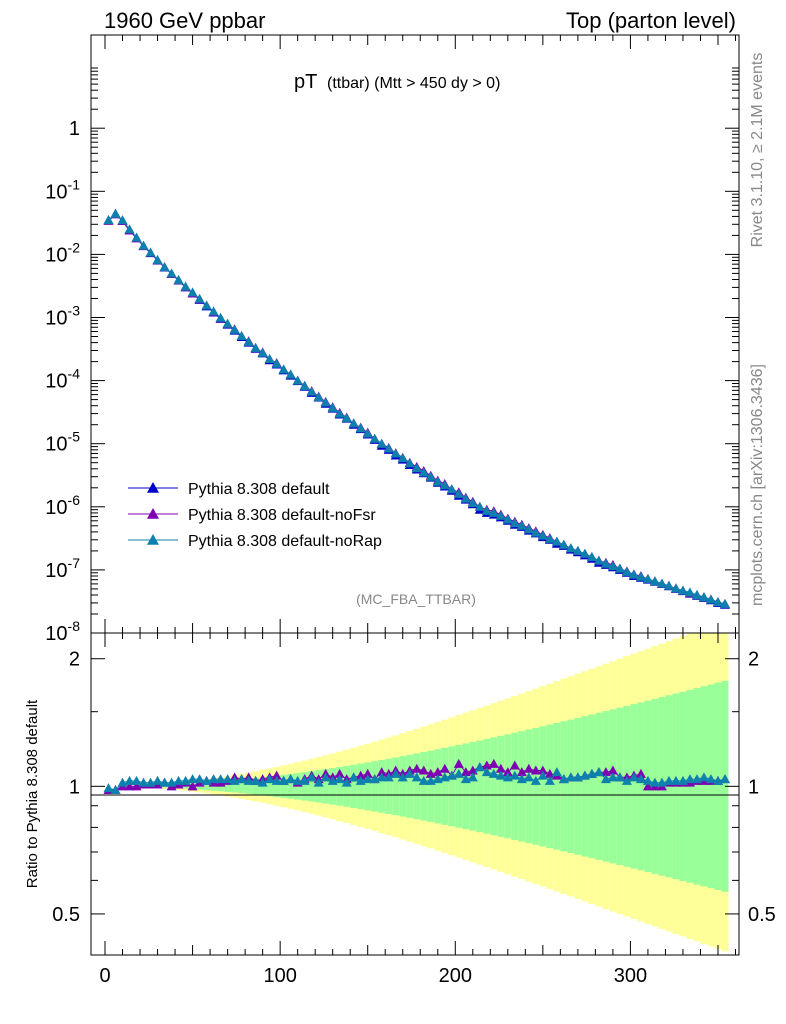 The height and width of the screenshot is (1024, 786). Describe the element at coordinates (74, 563) in the screenshot. I see `main-y-tick-exponent: -7` at that location.